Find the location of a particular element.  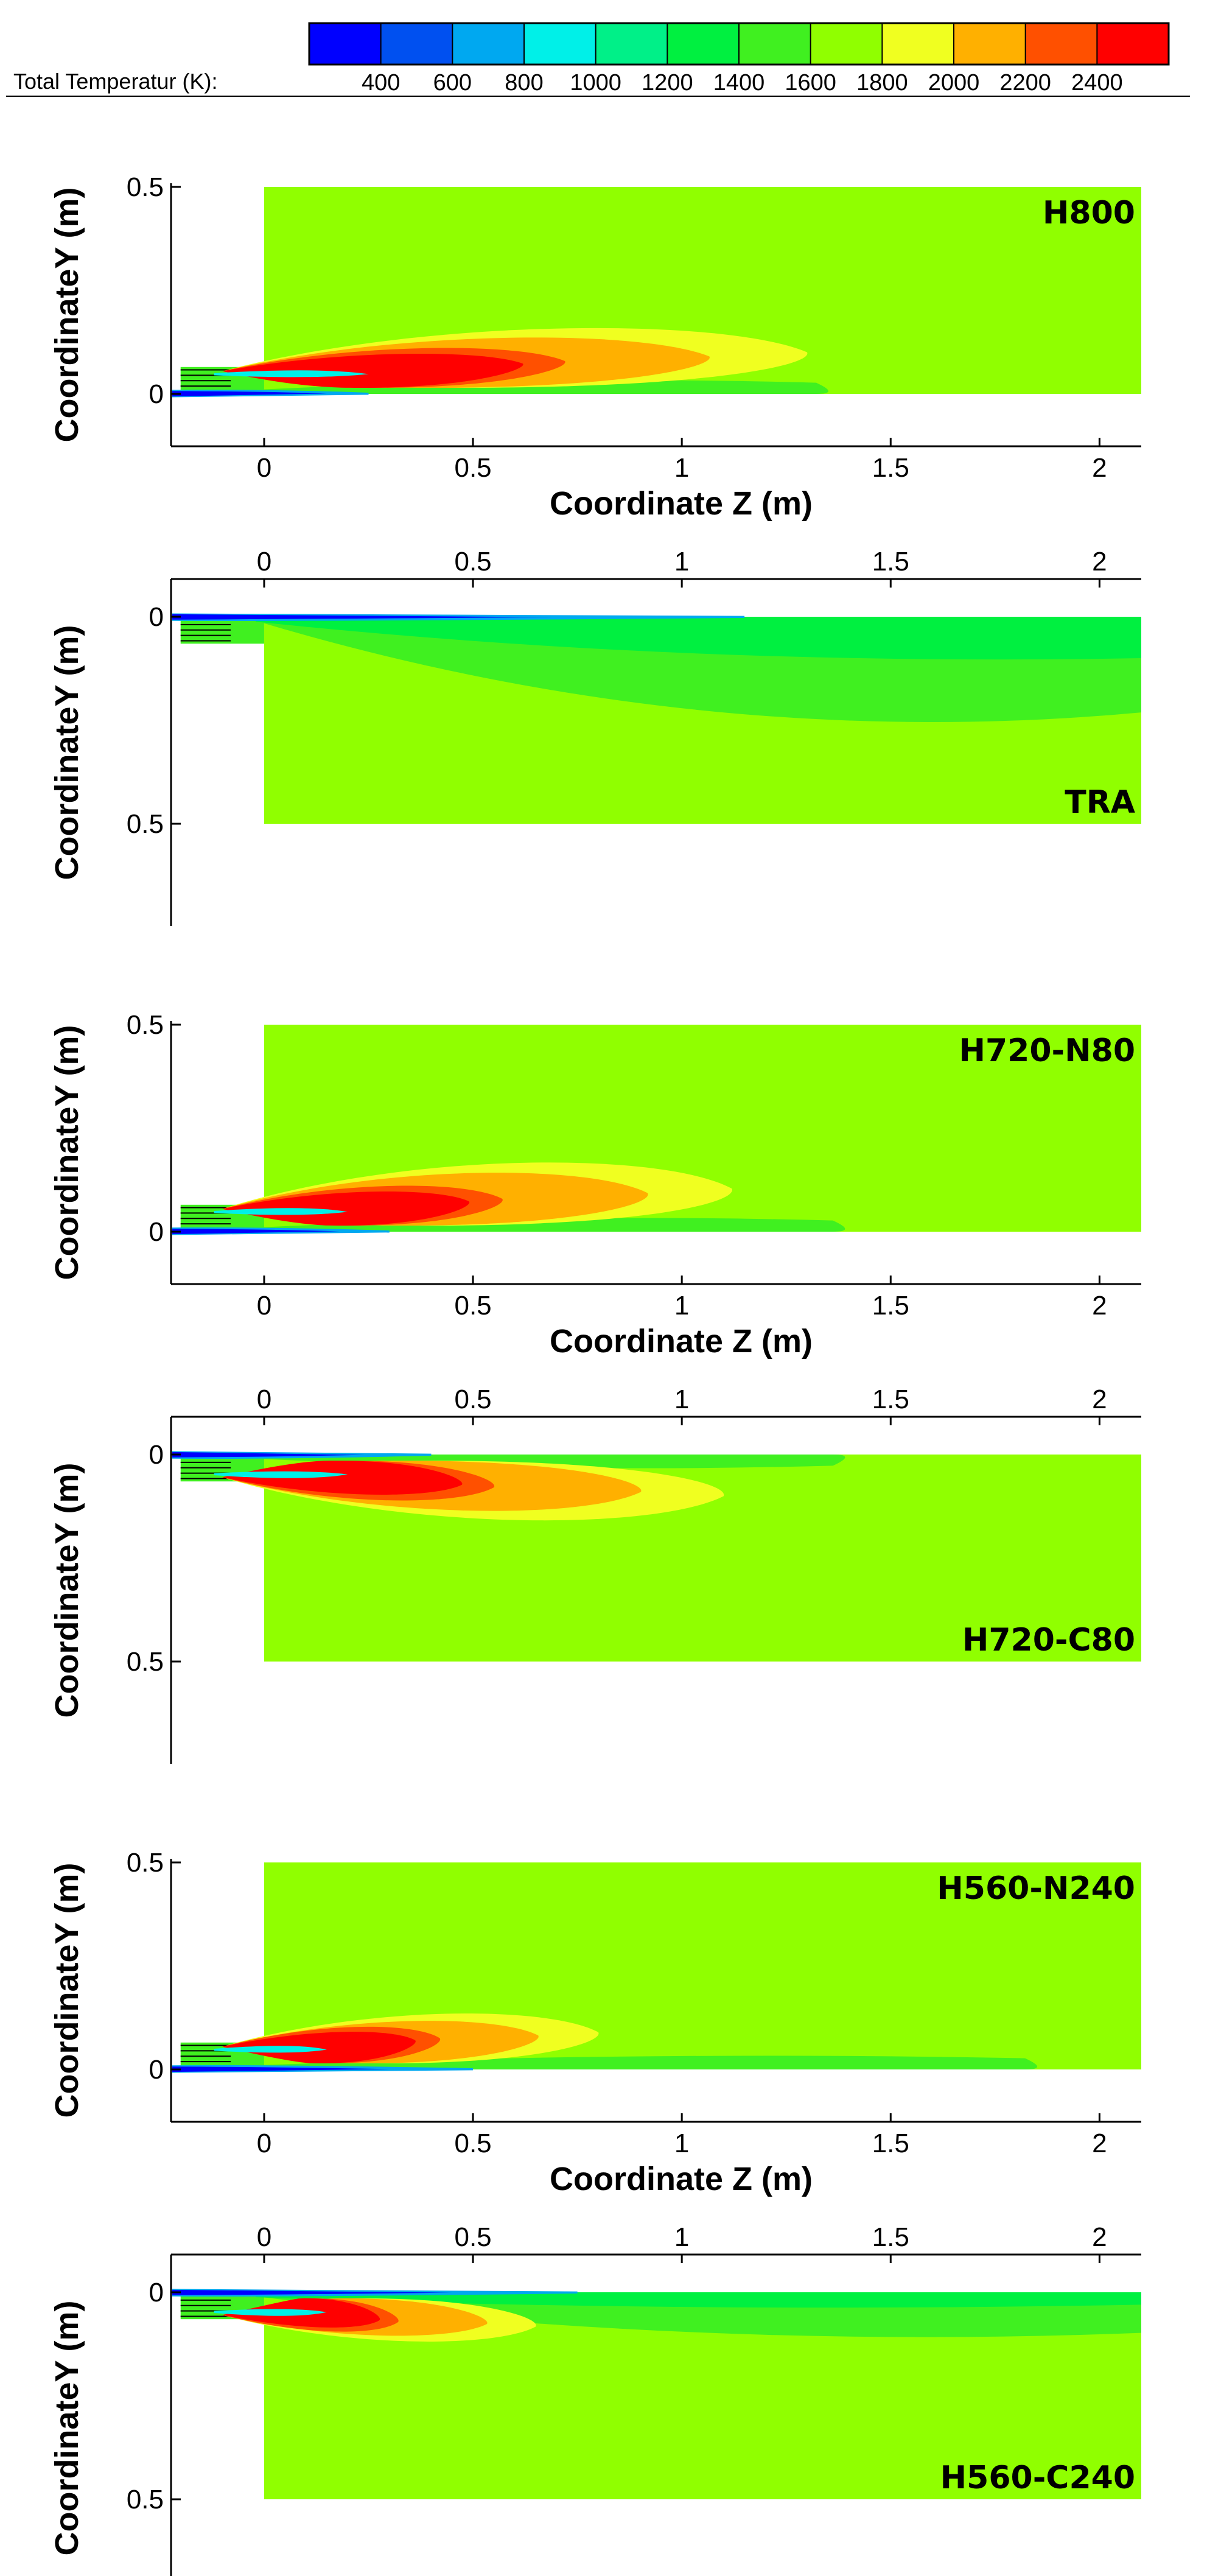

legend-tick-label: 400 is located at coordinates (381, 83).